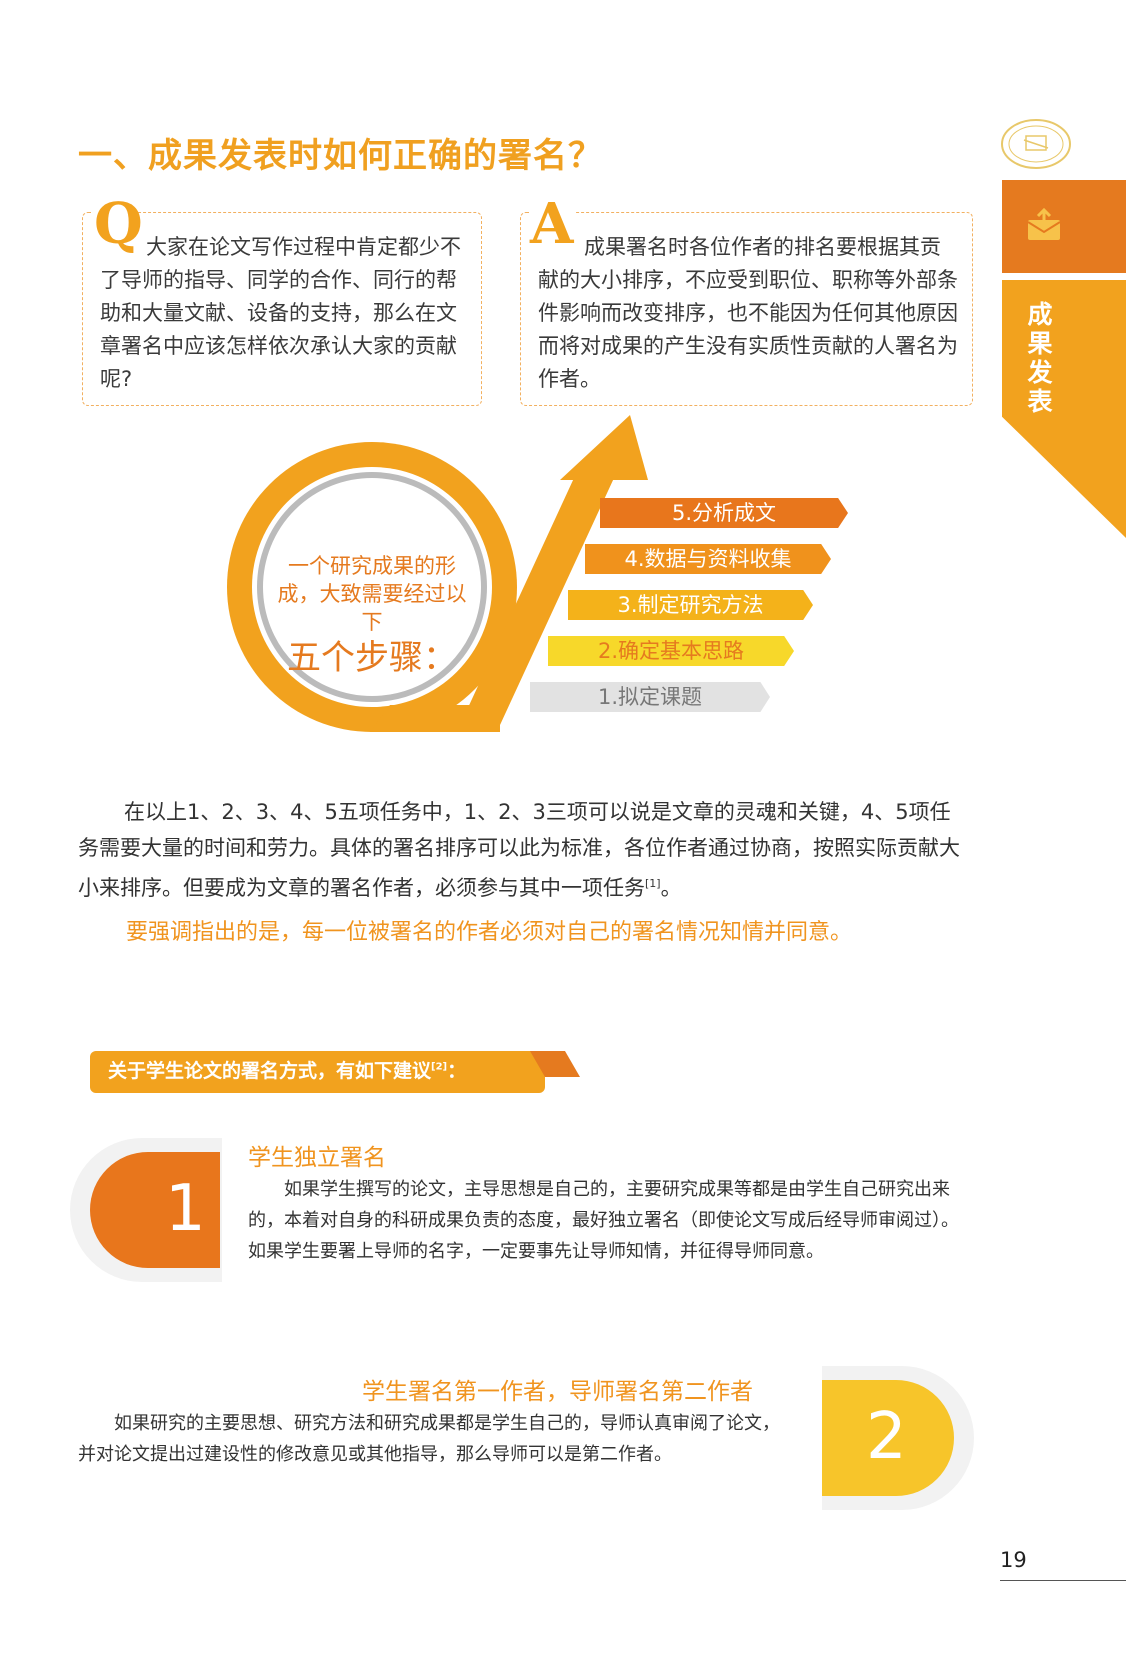 The image size is (1126, 1661). I want to click on step-1: 1.拟定课题, so click(650, 697).